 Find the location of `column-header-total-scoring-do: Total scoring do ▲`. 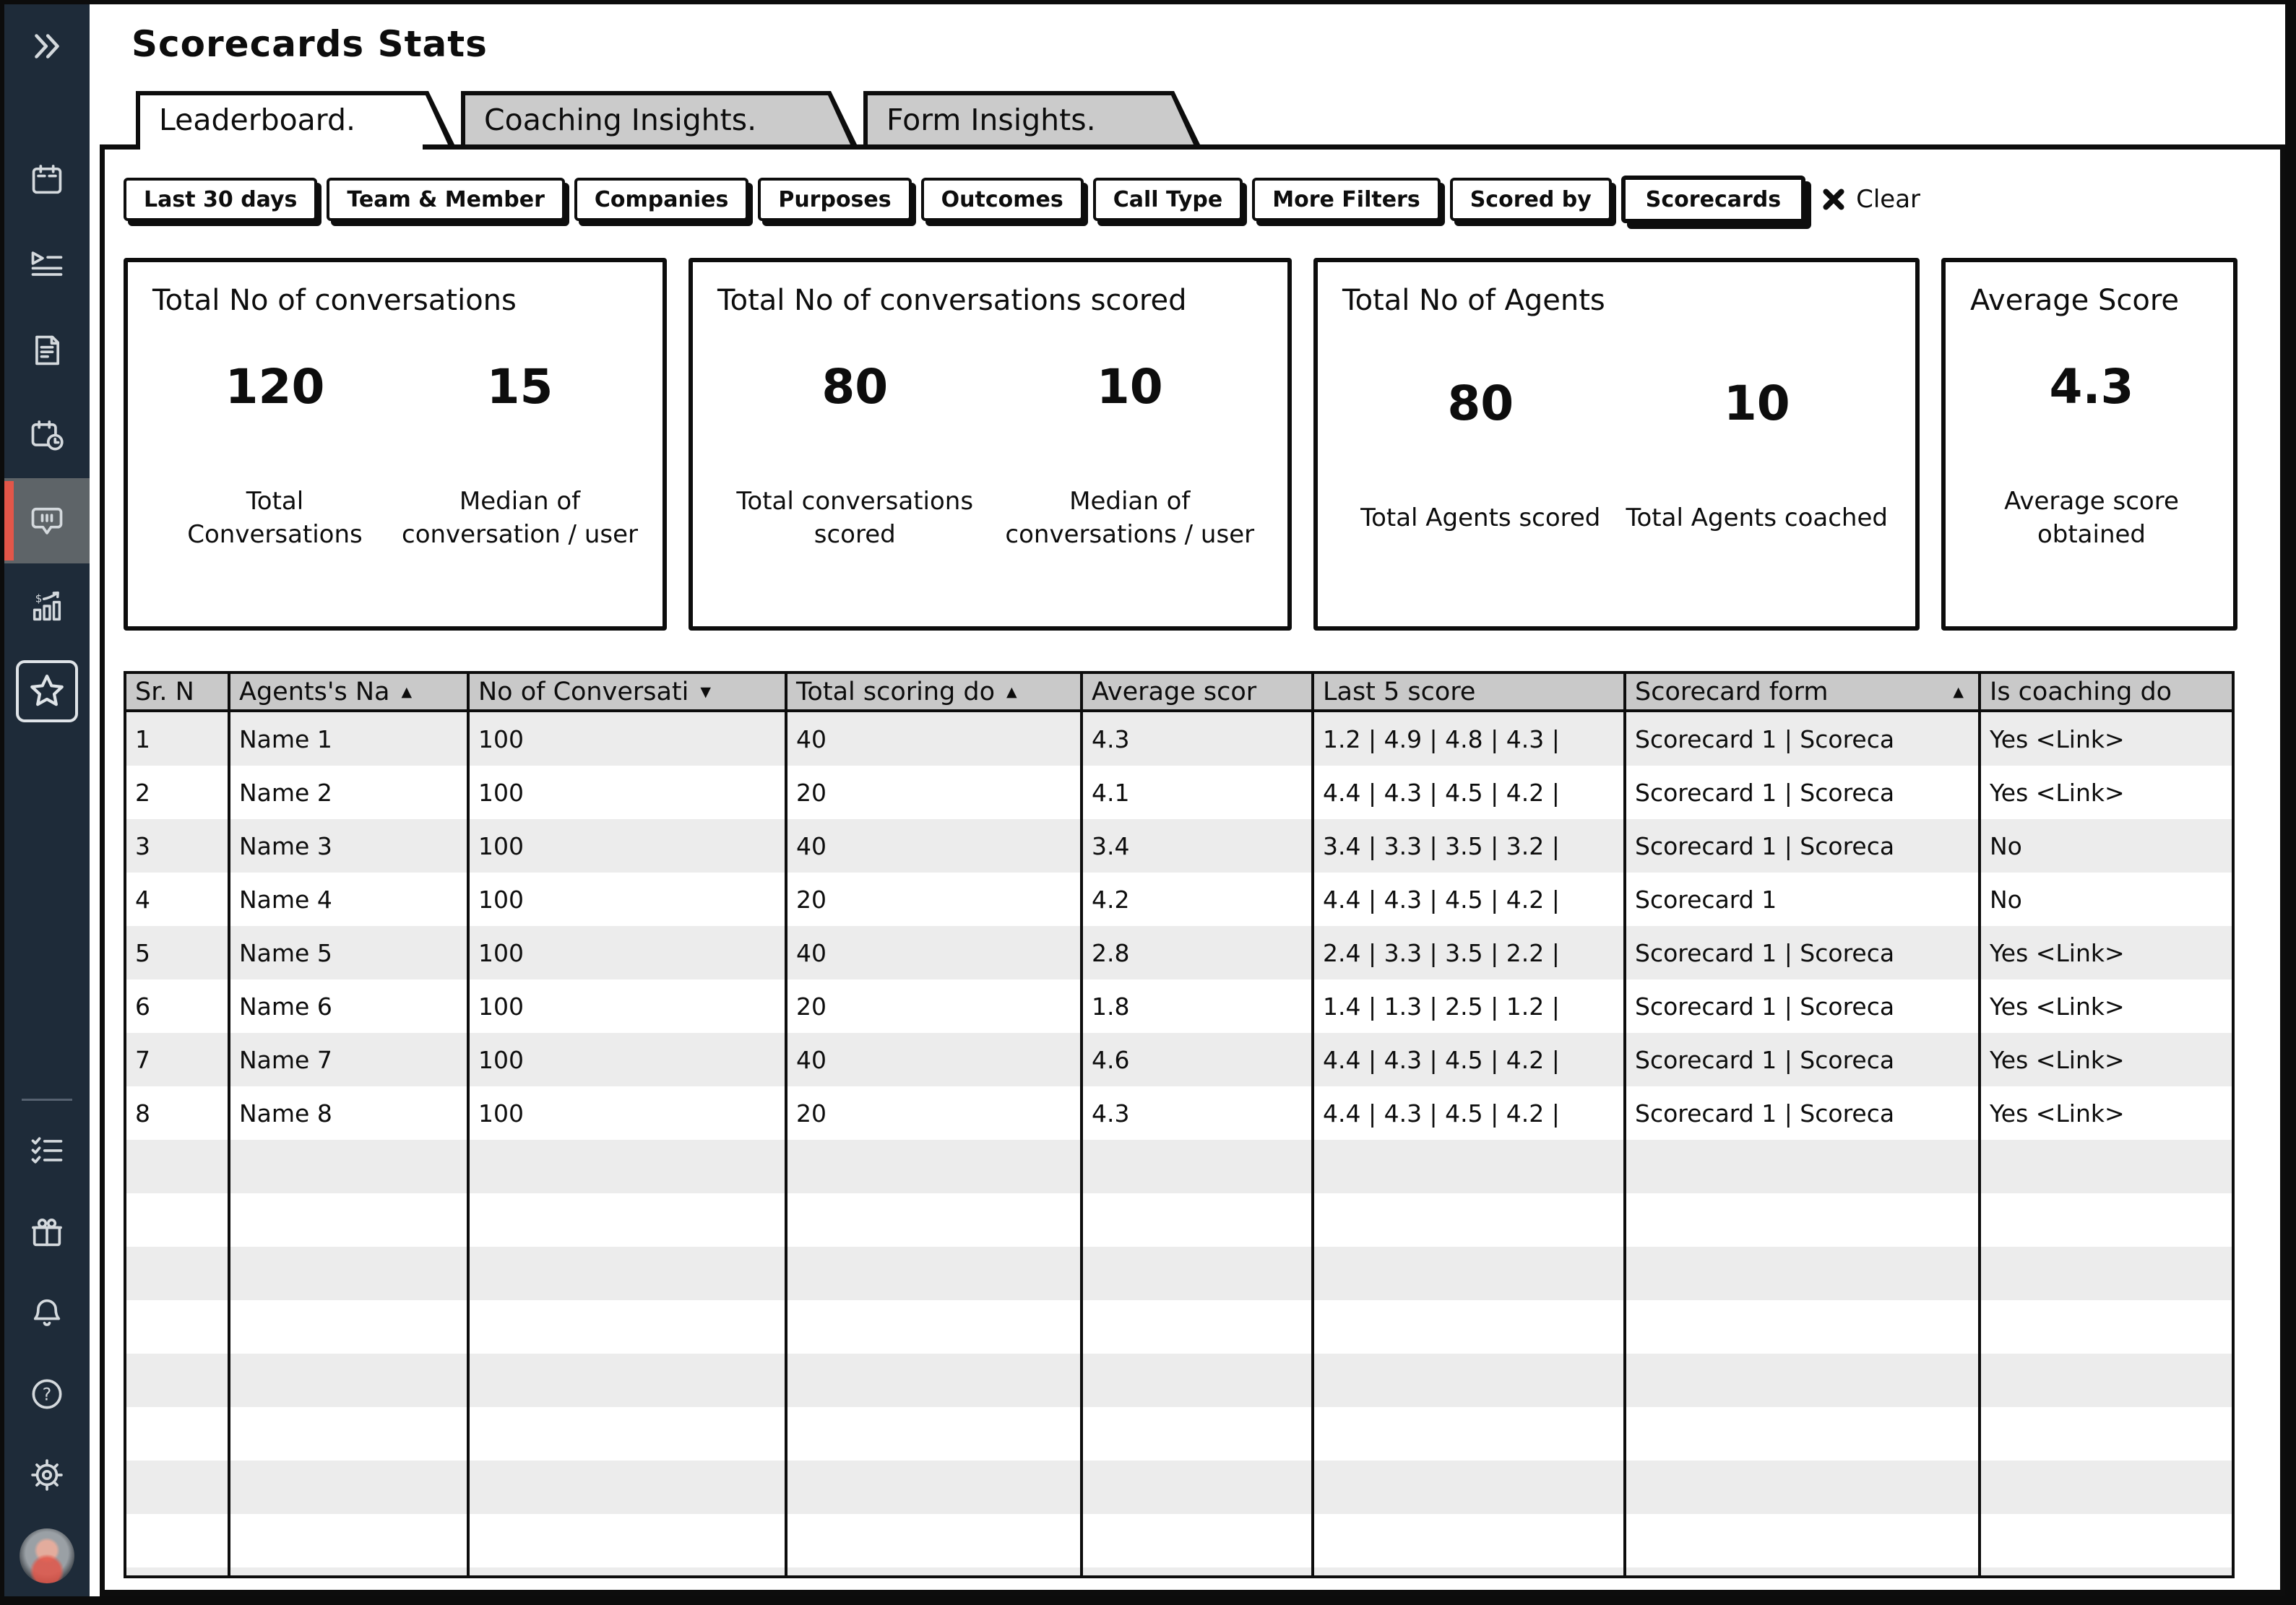

column-header-total-scoring-do: Total scoring do ▲ is located at coordinates (935, 693).